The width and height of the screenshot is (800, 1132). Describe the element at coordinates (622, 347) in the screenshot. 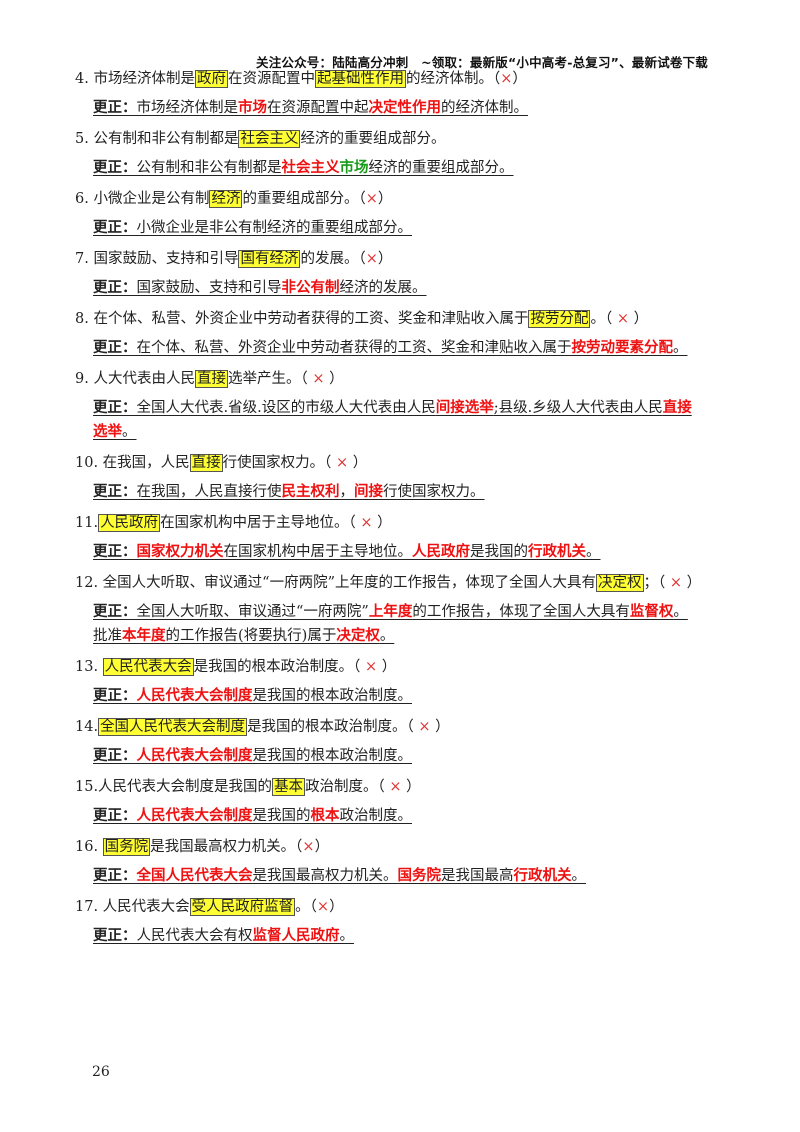

I see `corrected-term: 按劳动要素分配` at that location.